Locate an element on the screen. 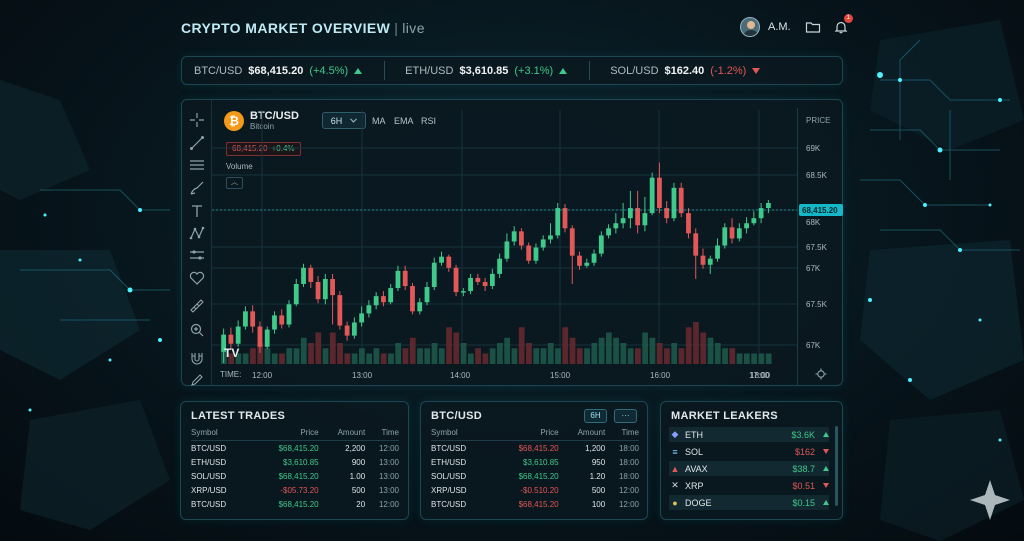  ticker-symbol: BTC/USD is located at coordinates (218, 70).